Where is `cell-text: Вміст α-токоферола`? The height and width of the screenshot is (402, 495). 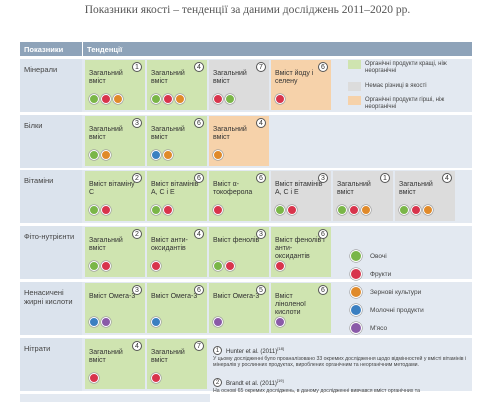
cell-text: Вміст α-токоферола is located at coordinates (233, 188).